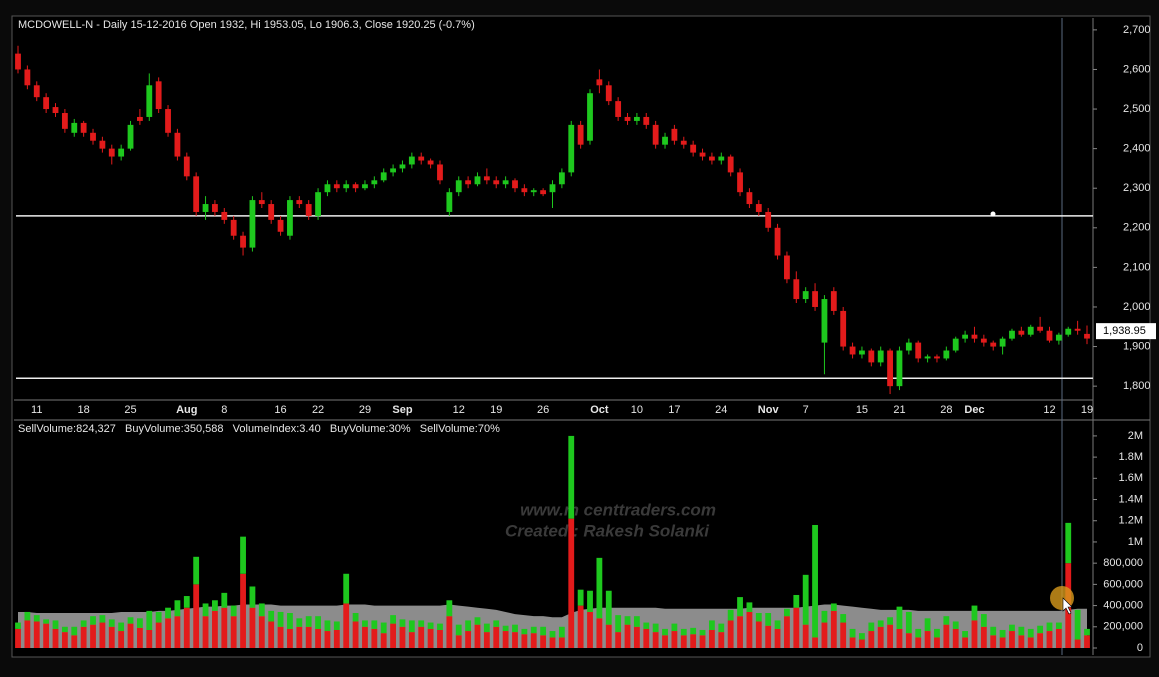 This screenshot has width=1159, height=677. I want to click on volume-tick-label: 1.6M, so click(1131, 478).